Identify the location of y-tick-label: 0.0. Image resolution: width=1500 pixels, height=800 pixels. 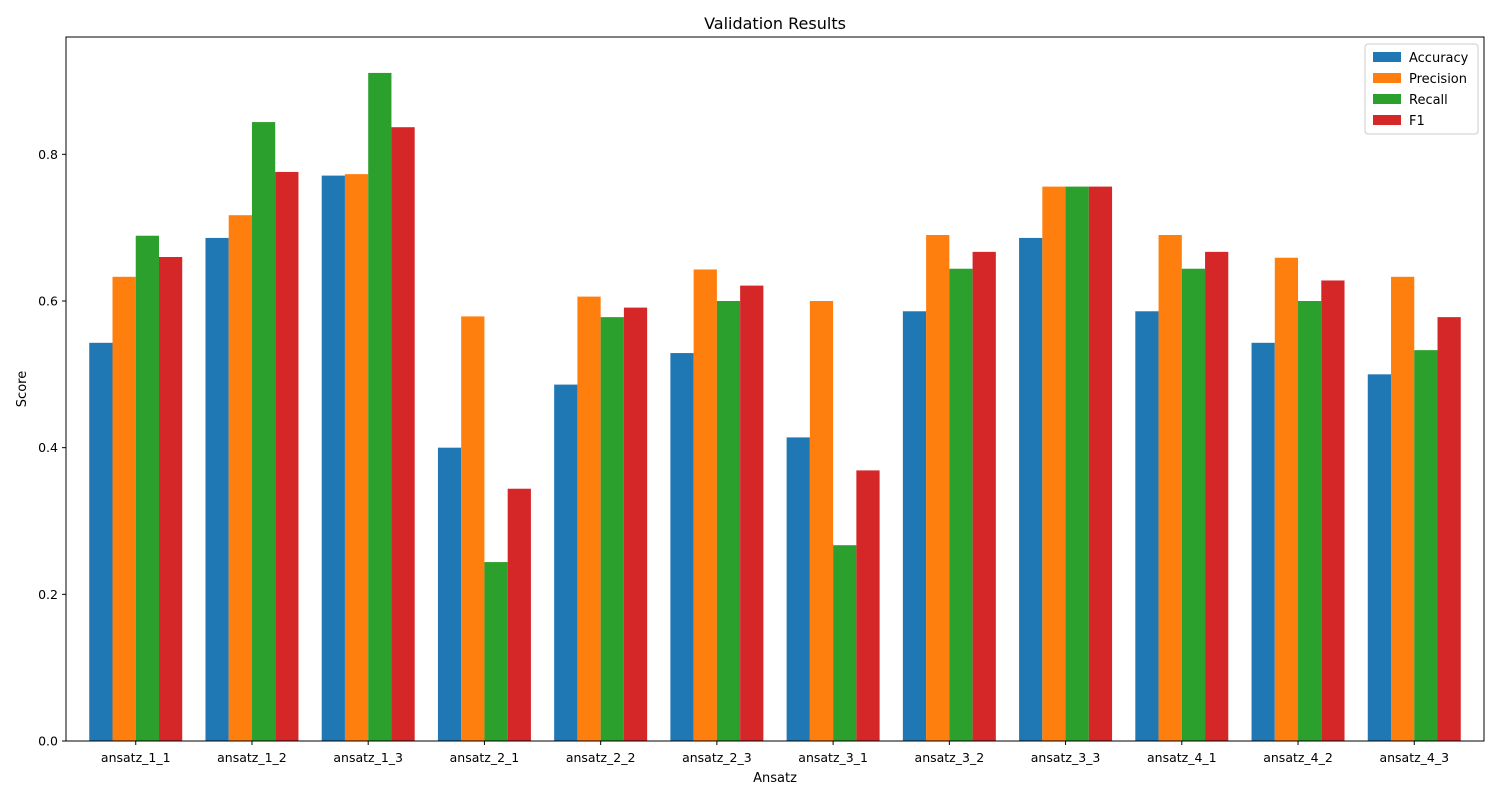
(48, 741).